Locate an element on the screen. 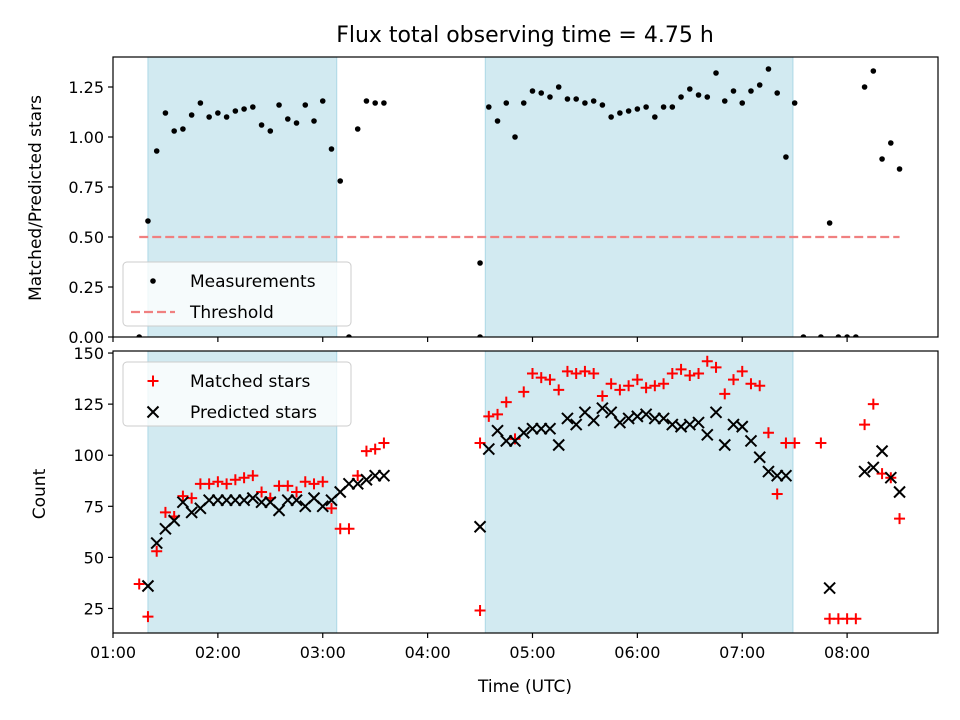 The image size is (960, 720). y-tick-label: 25 is located at coordinates (94, 608).